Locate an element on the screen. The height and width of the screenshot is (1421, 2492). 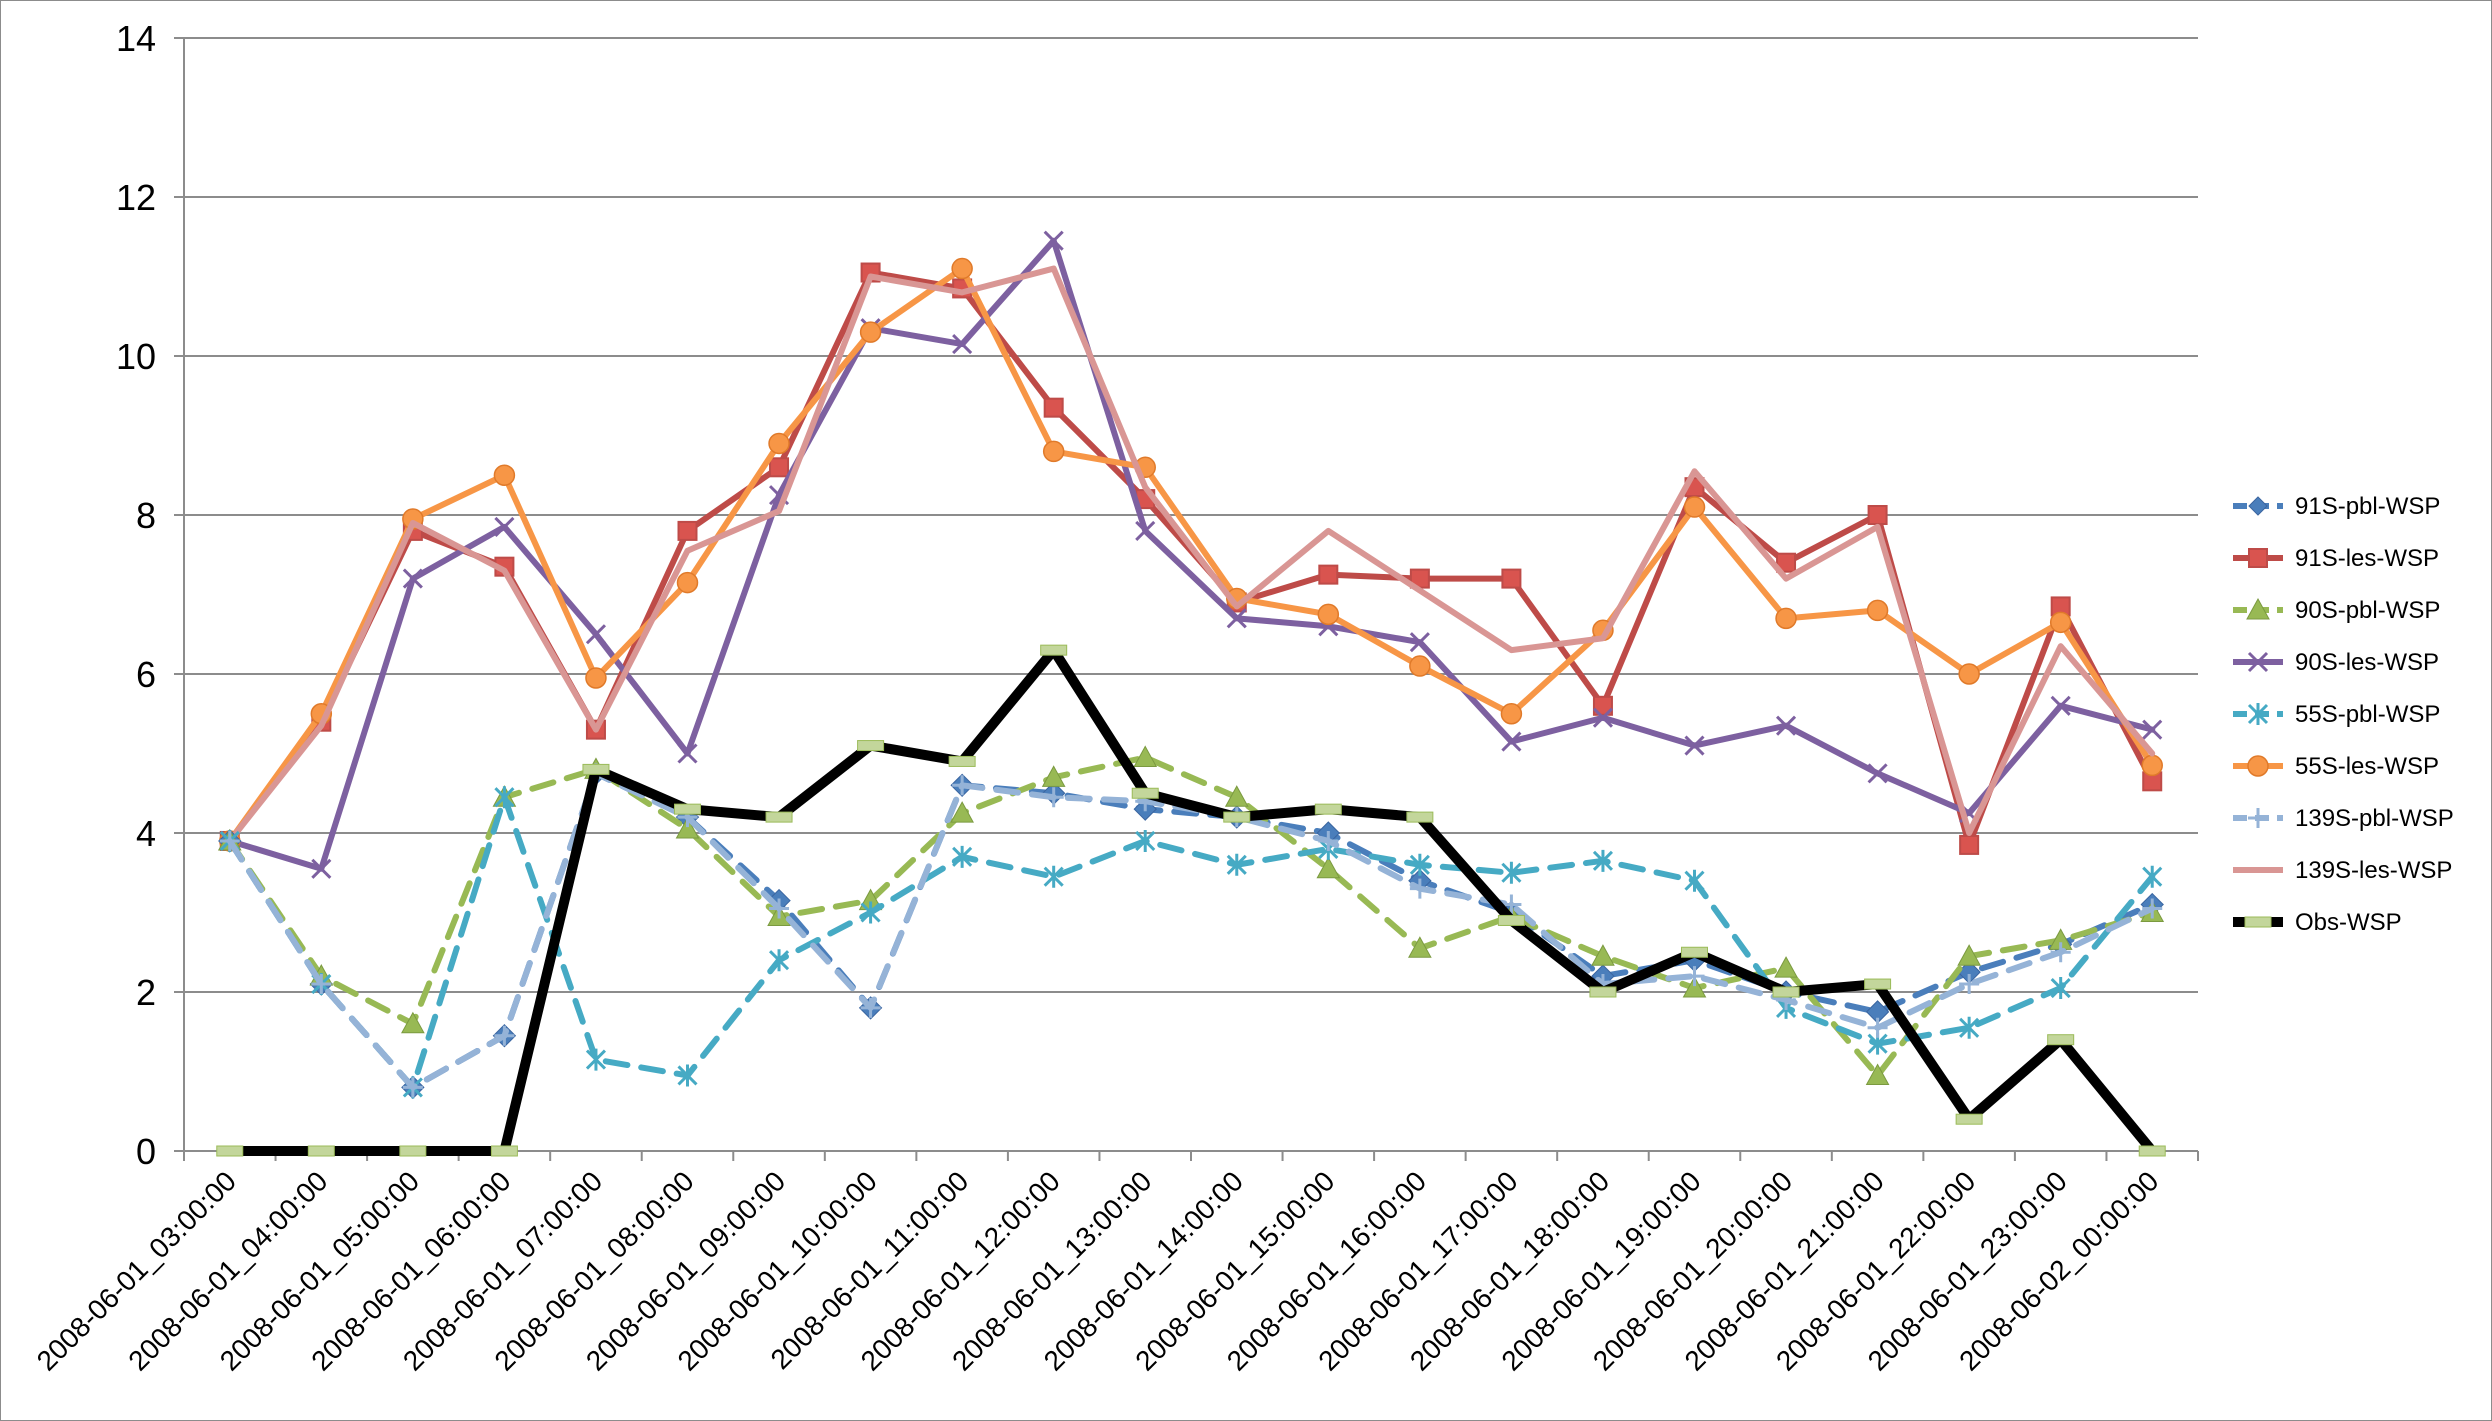
legend-item-55S-pbl-WSP: 55S-pbl-WSP is located at coordinates (2336, 714).